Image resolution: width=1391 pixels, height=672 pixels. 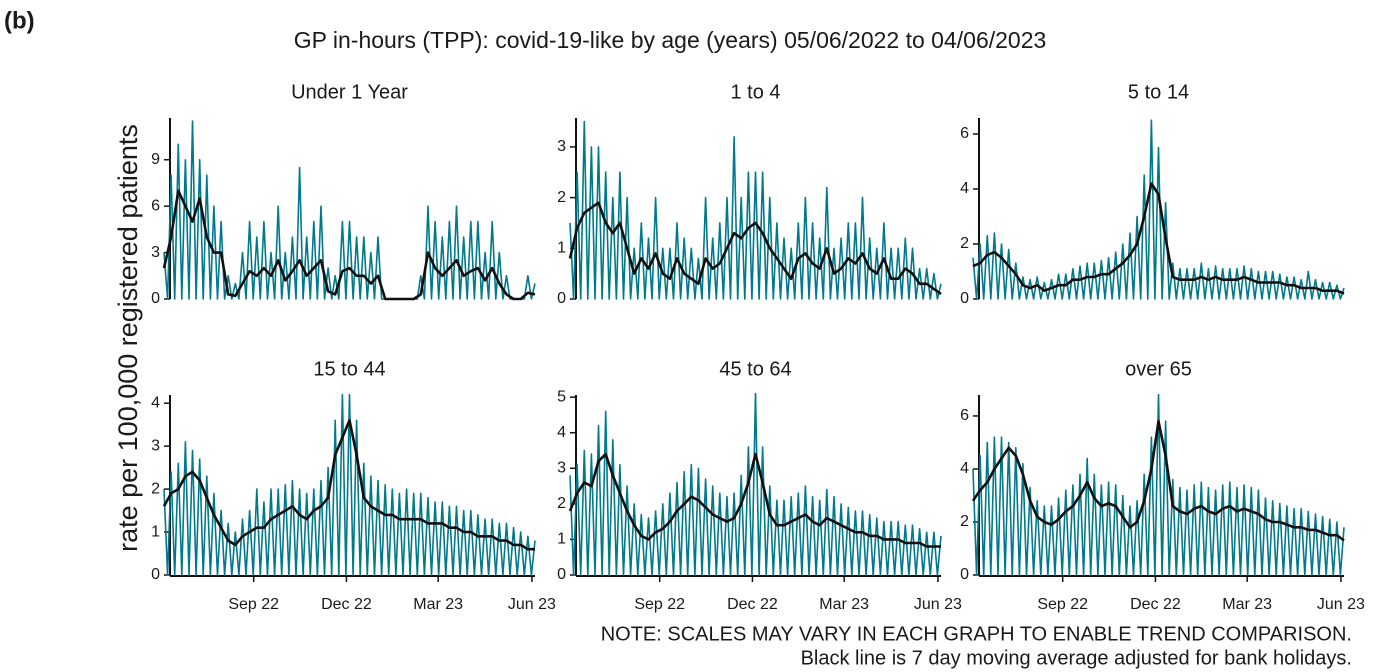 What do you see at coordinates (1158, 92) in the screenshot?
I see `panel-title: 5 to 14` at bounding box center [1158, 92].